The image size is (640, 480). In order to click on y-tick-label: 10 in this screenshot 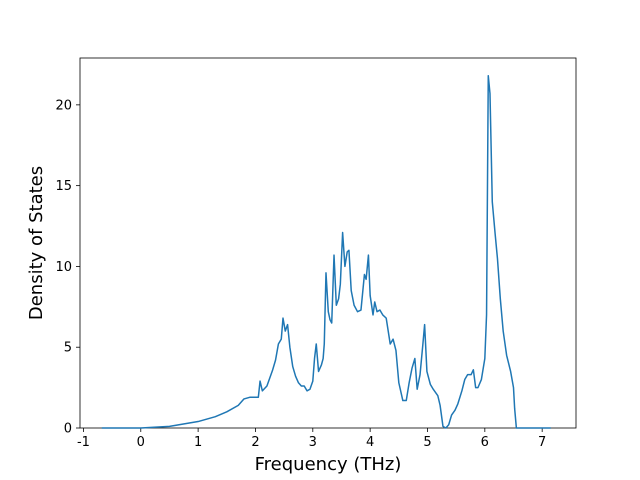, I will do `click(63, 267)`.